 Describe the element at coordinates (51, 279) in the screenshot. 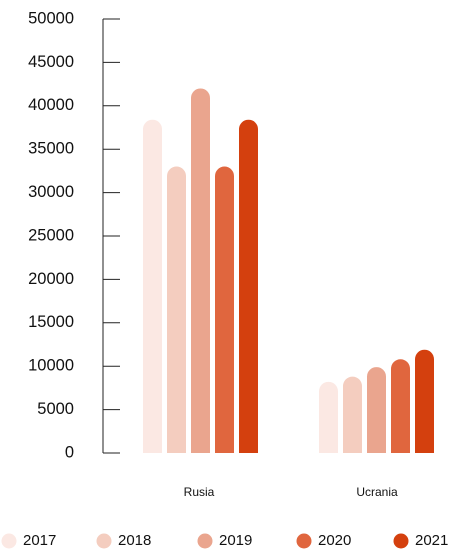

I see `y-tick-label: 20000` at that location.